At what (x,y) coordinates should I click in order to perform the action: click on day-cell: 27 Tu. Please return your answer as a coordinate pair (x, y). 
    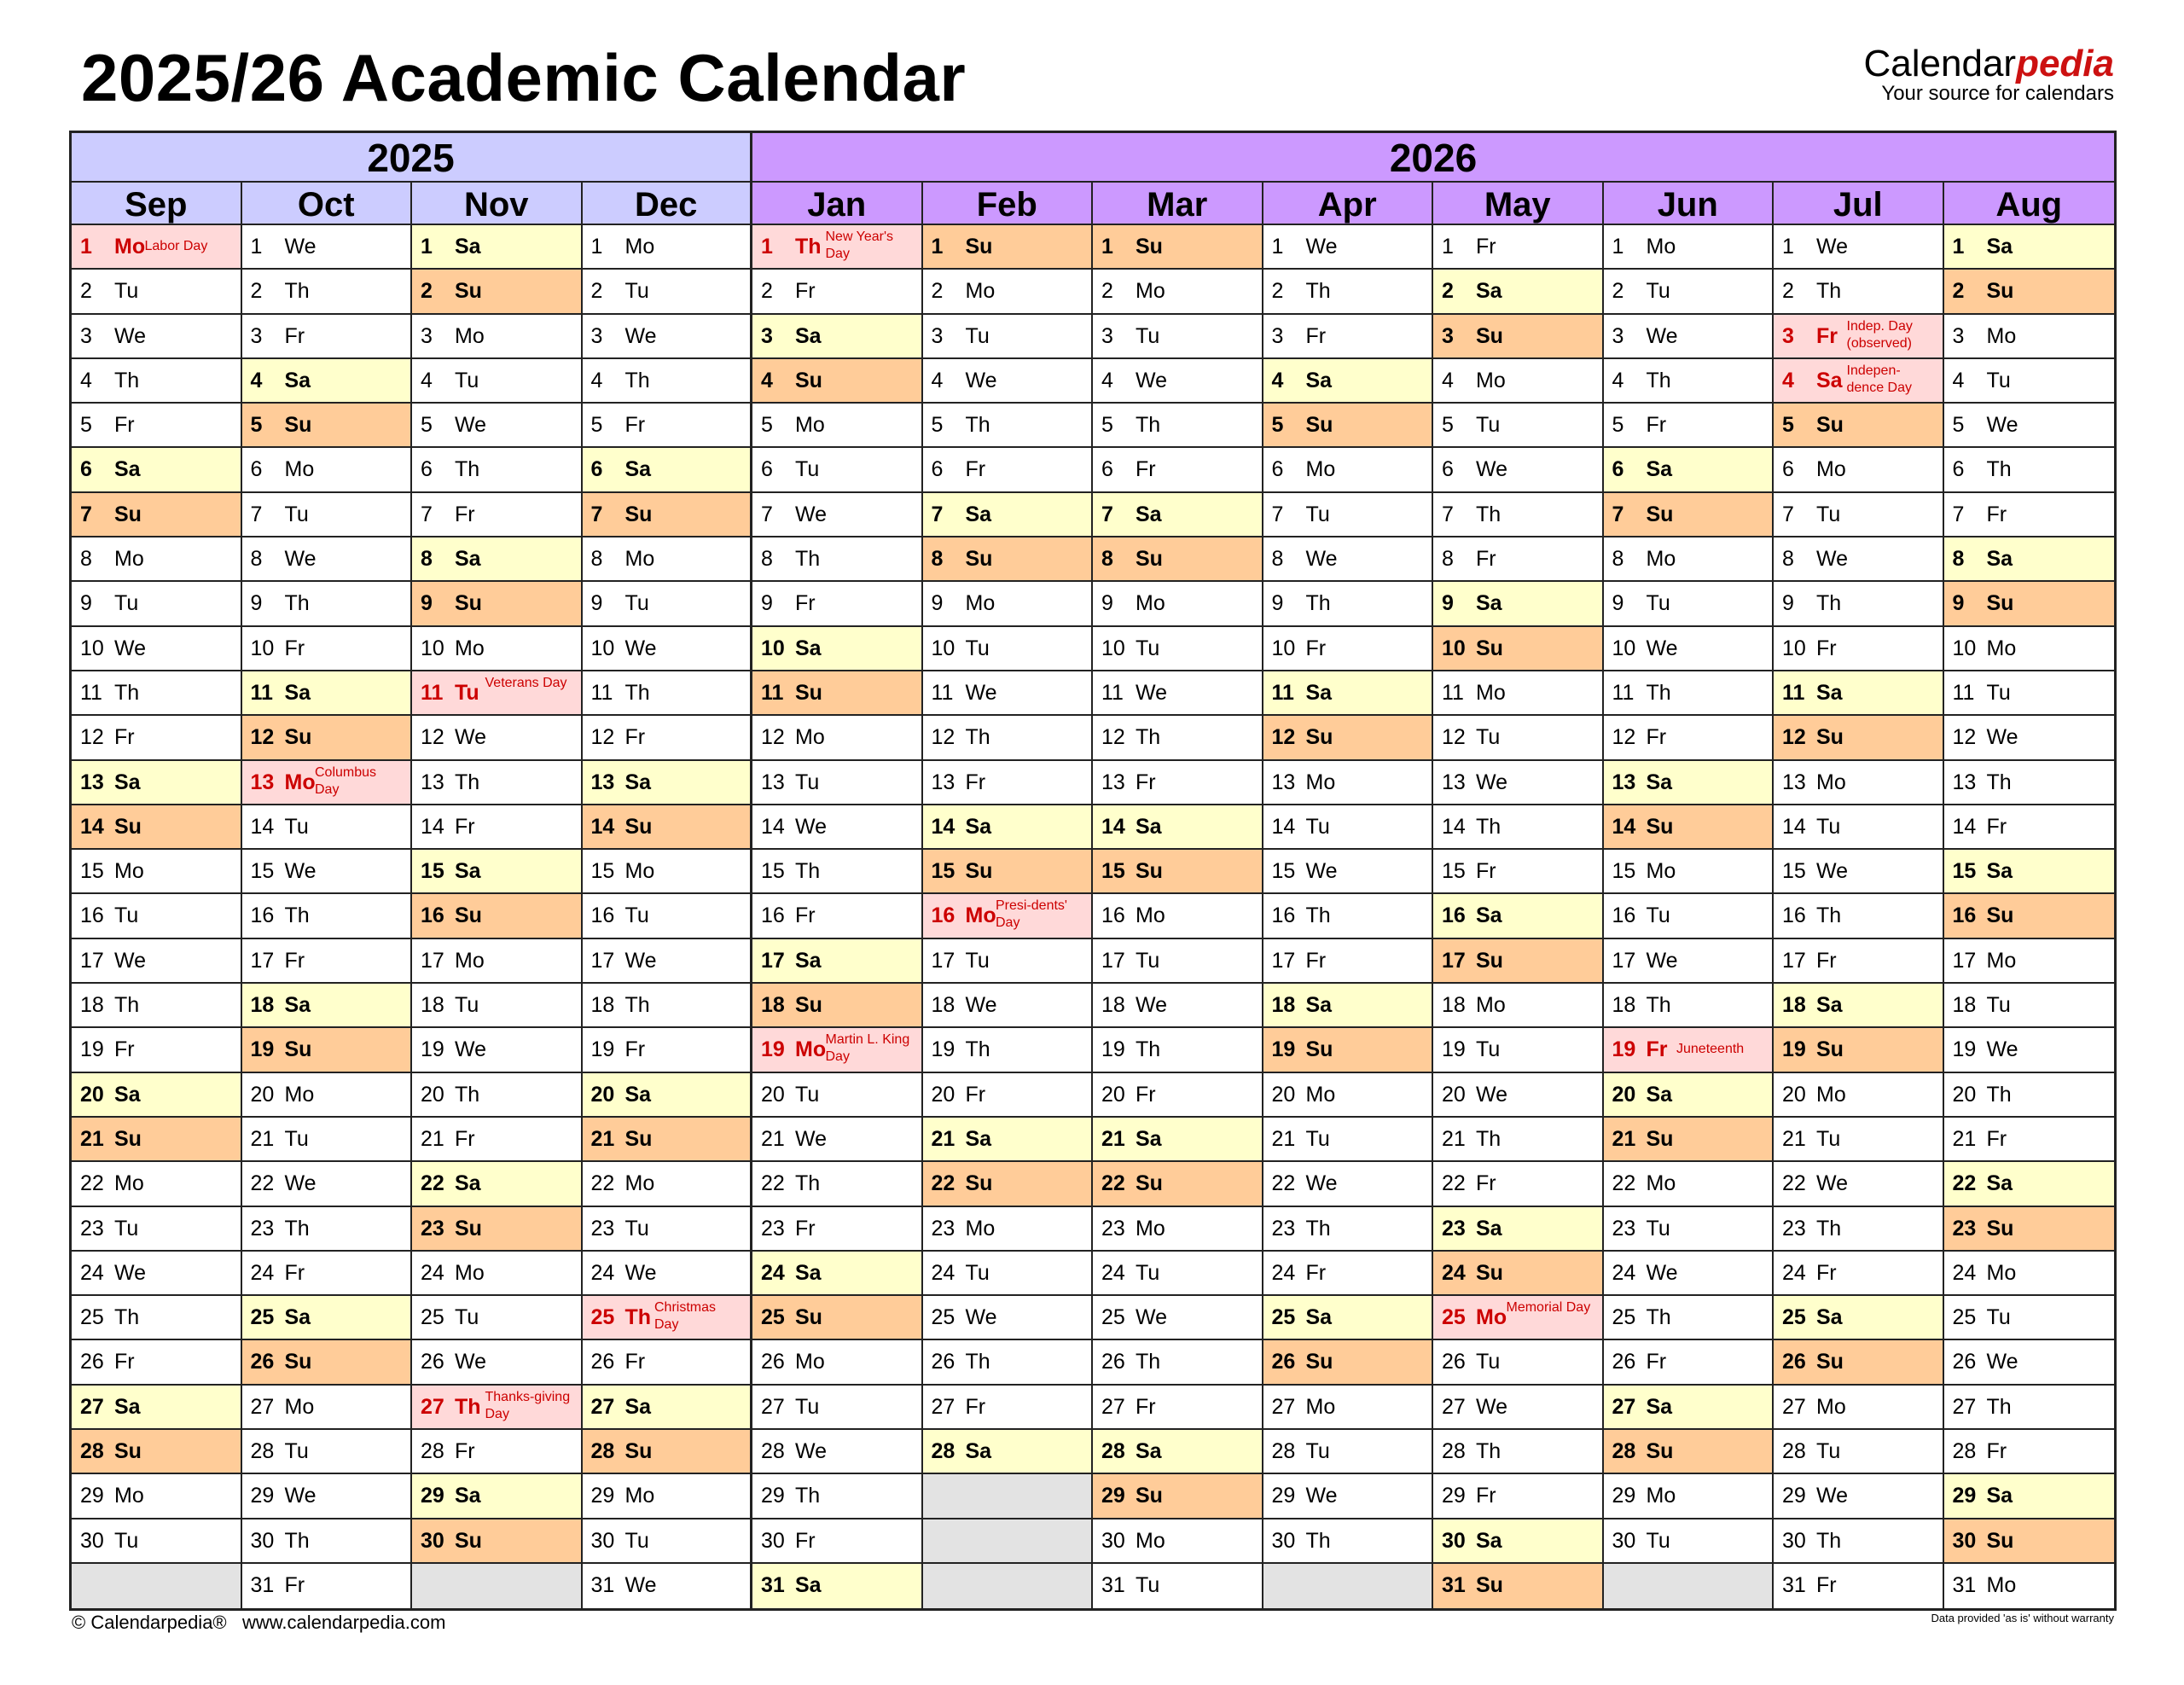
    Looking at the image, I should click on (836, 1408).